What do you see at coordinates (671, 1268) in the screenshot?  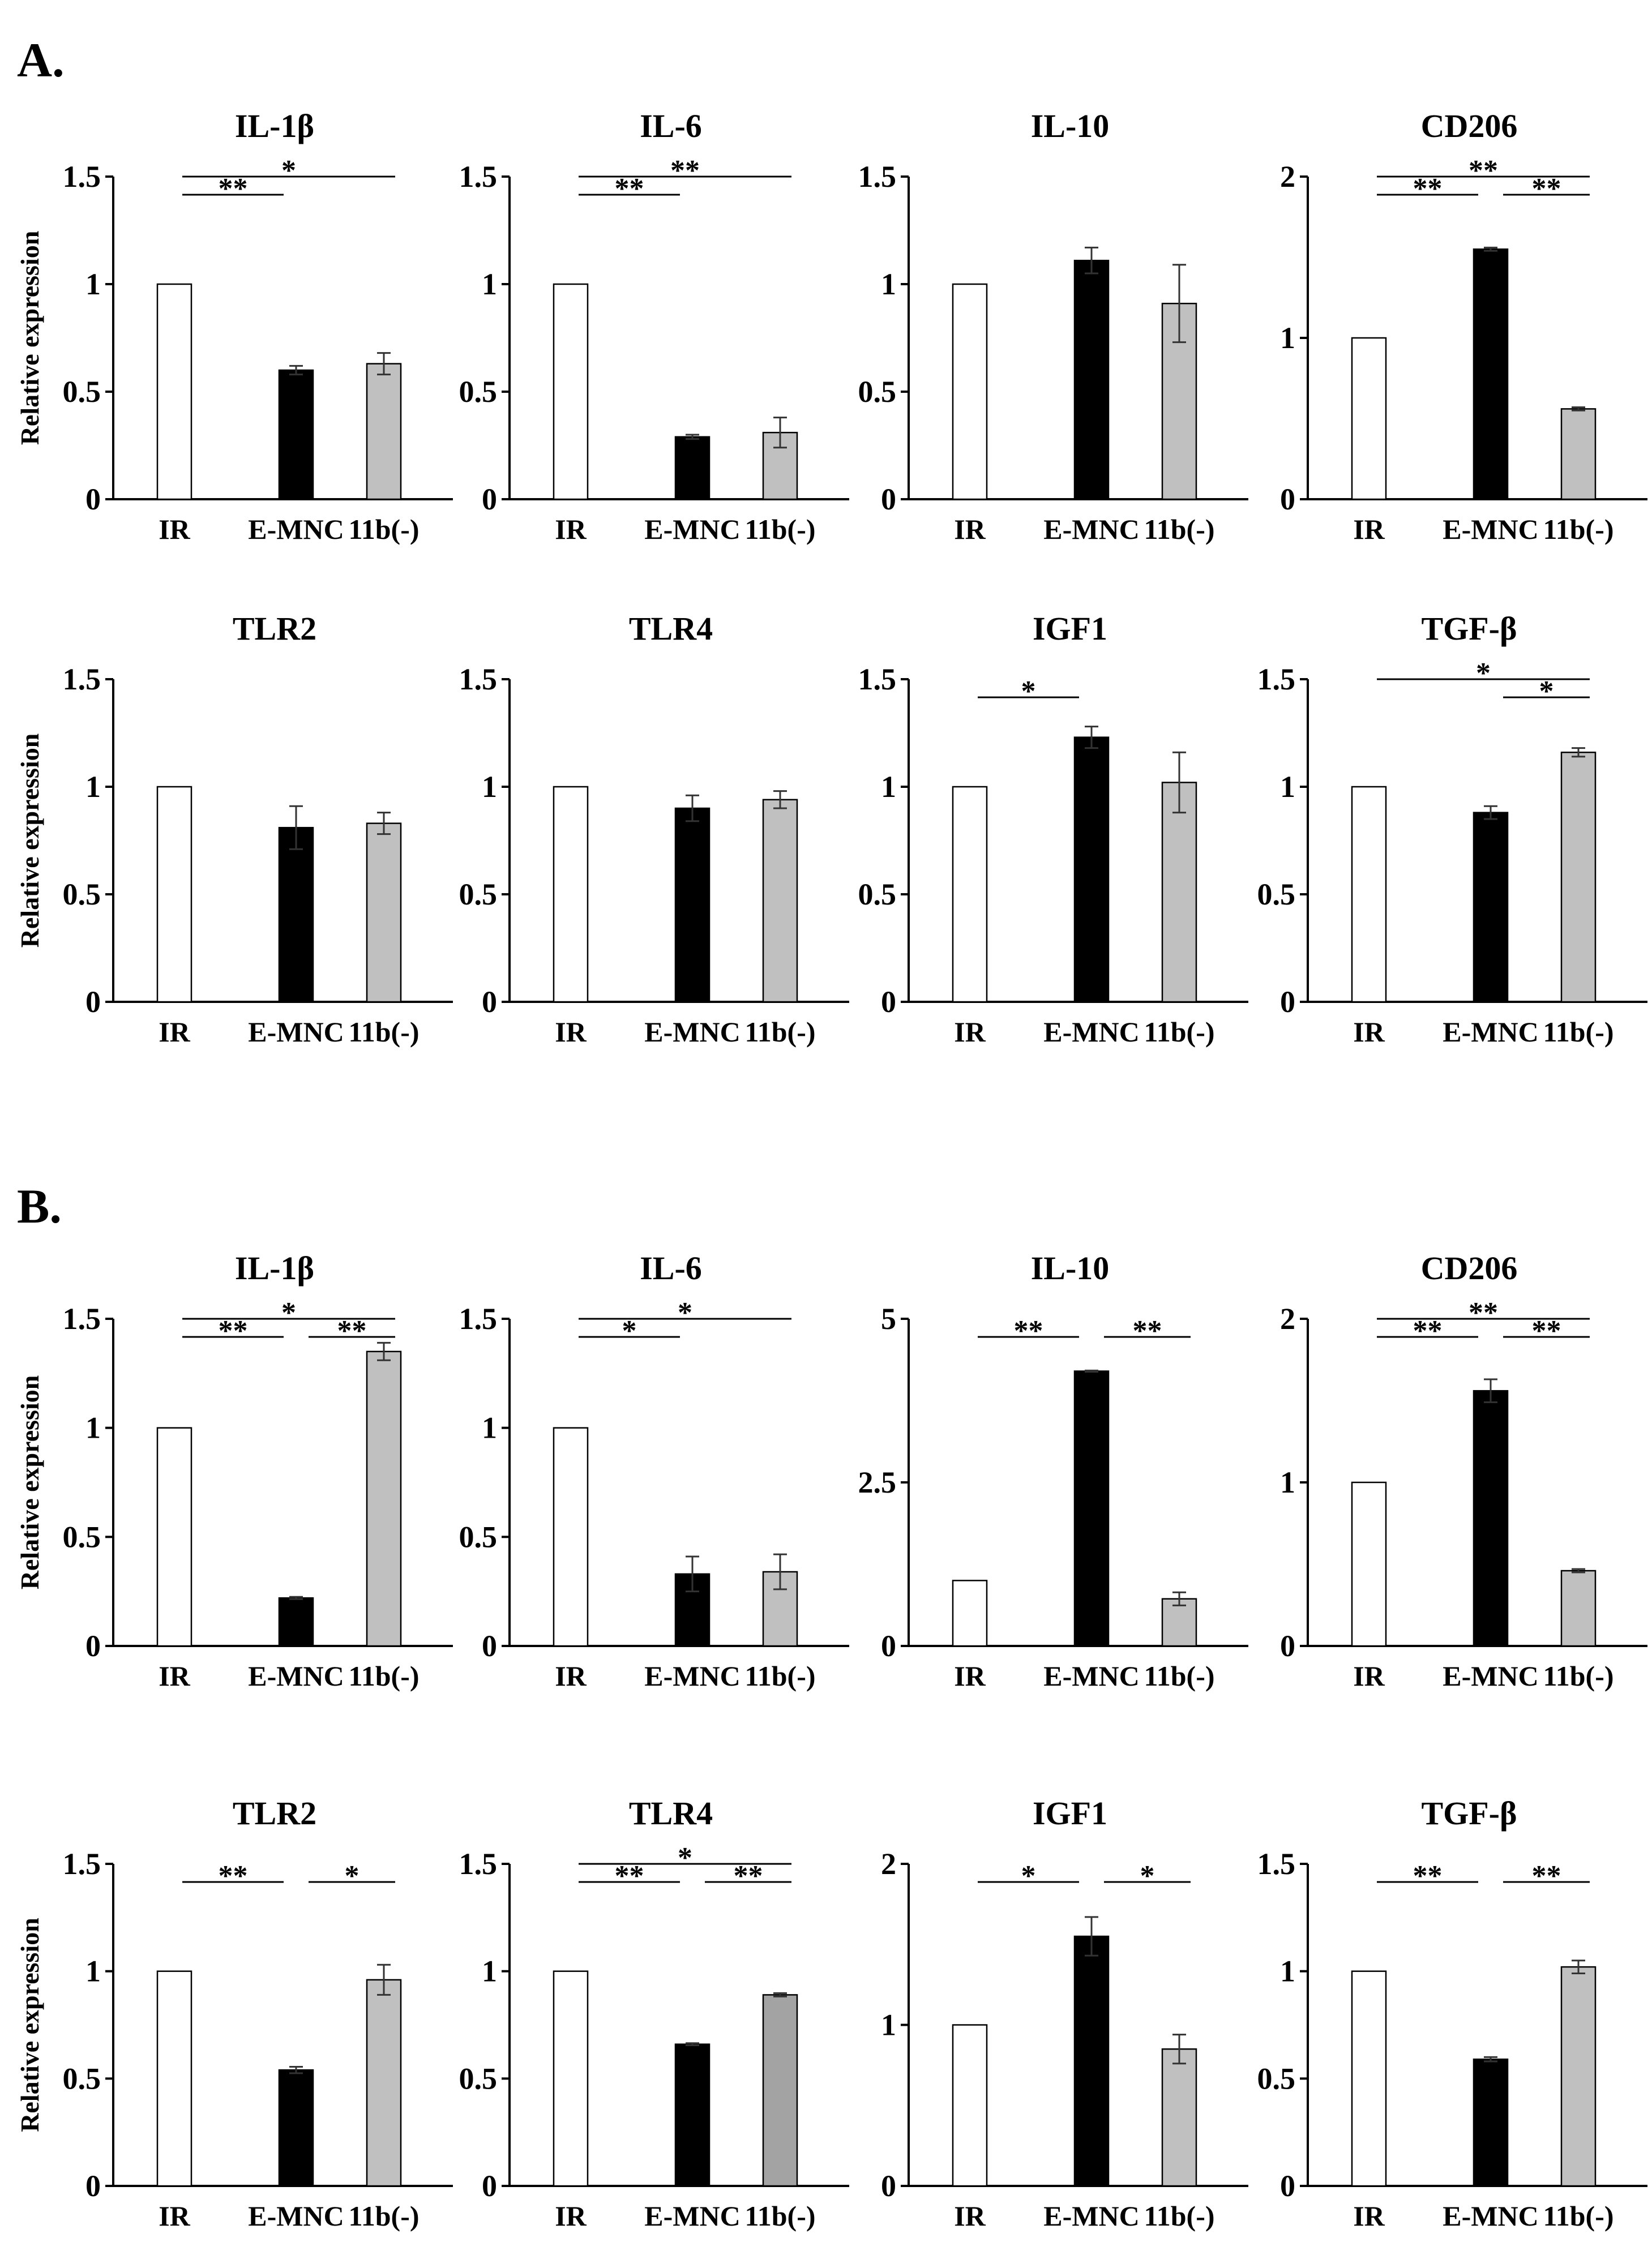 I see `chart-title: IL-6` at bounding box center [671, 1268].